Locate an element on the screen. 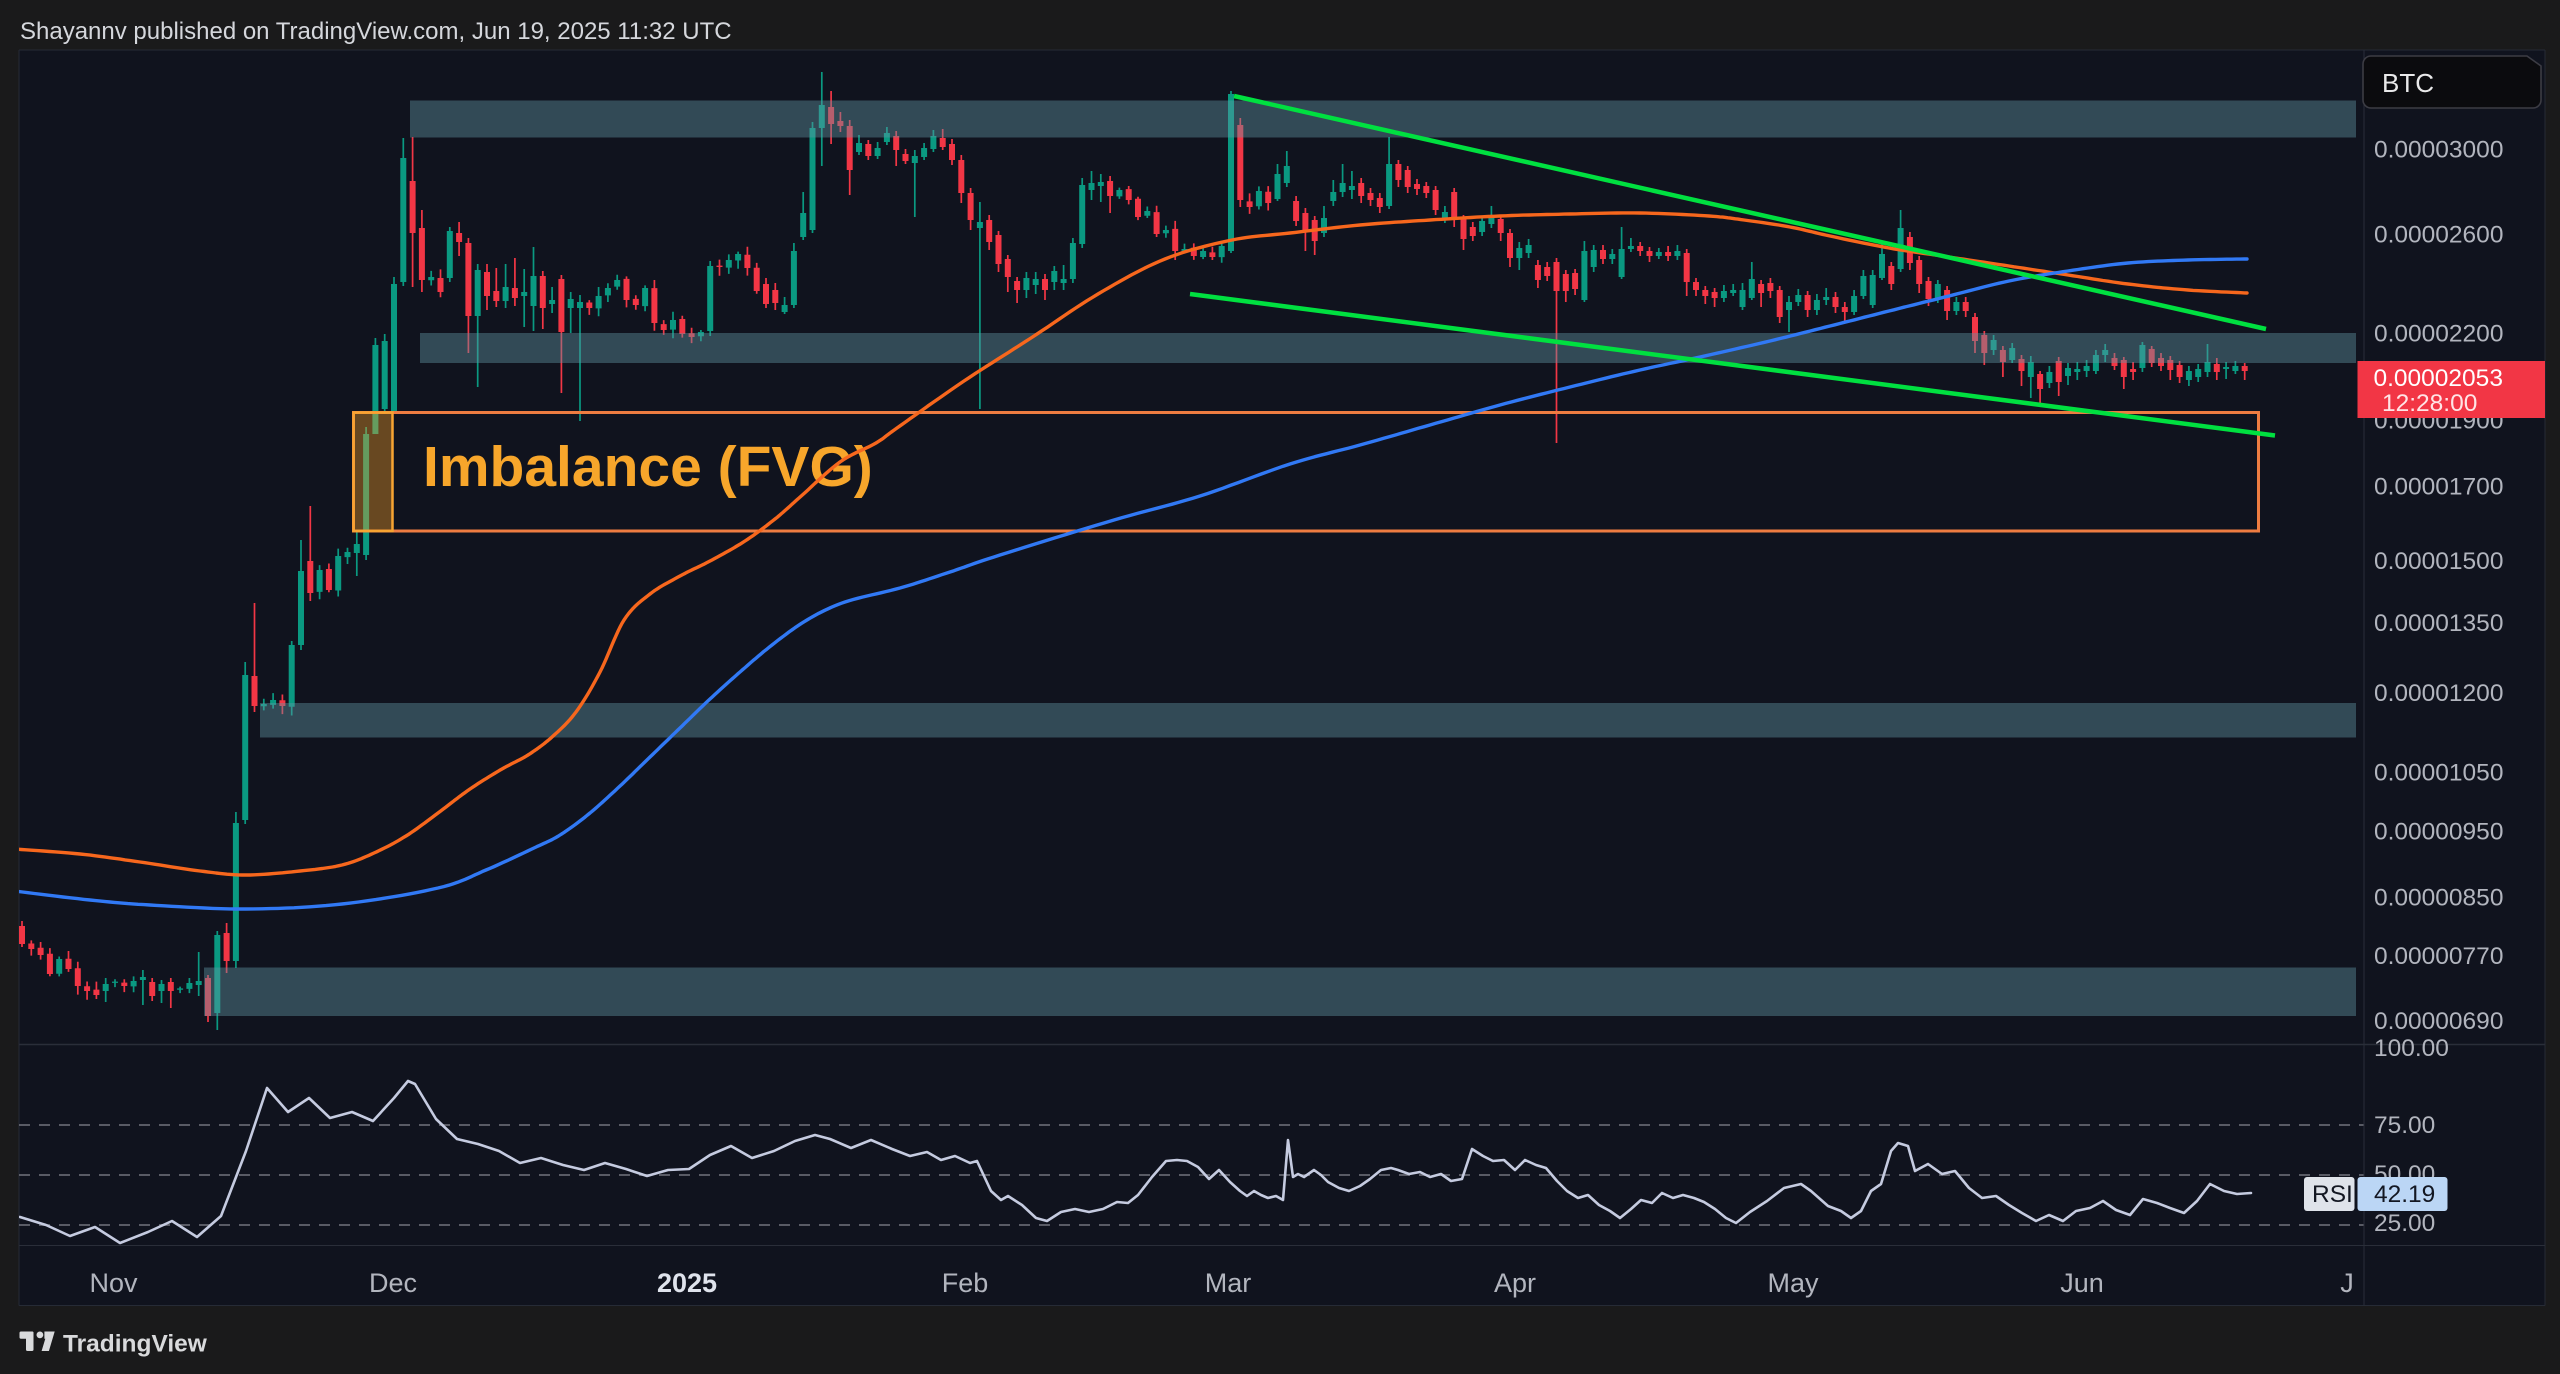  svg-text: Nov is located at coordinates (113, 1283).